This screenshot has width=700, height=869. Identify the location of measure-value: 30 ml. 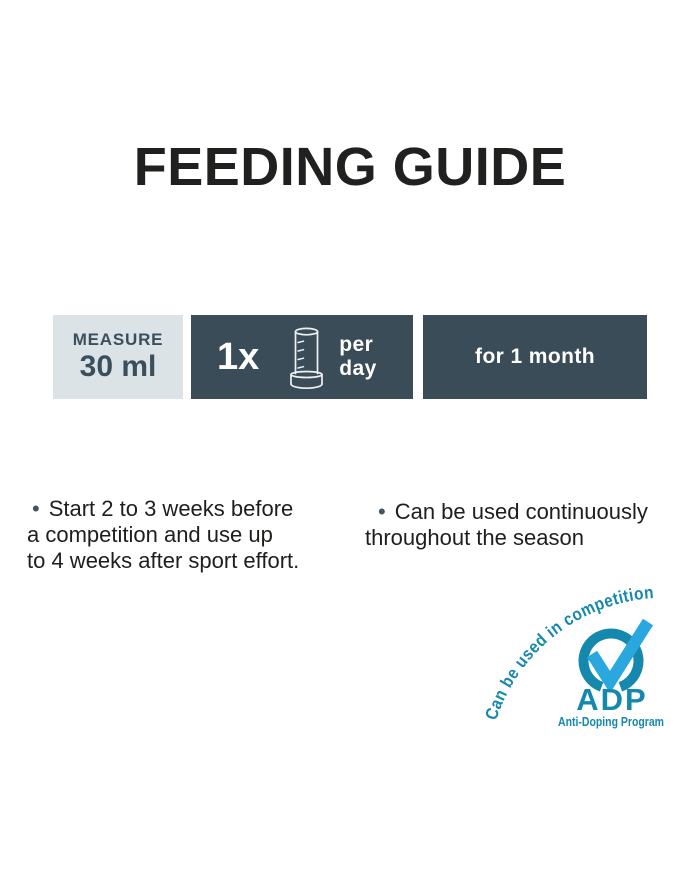
(118, 366).